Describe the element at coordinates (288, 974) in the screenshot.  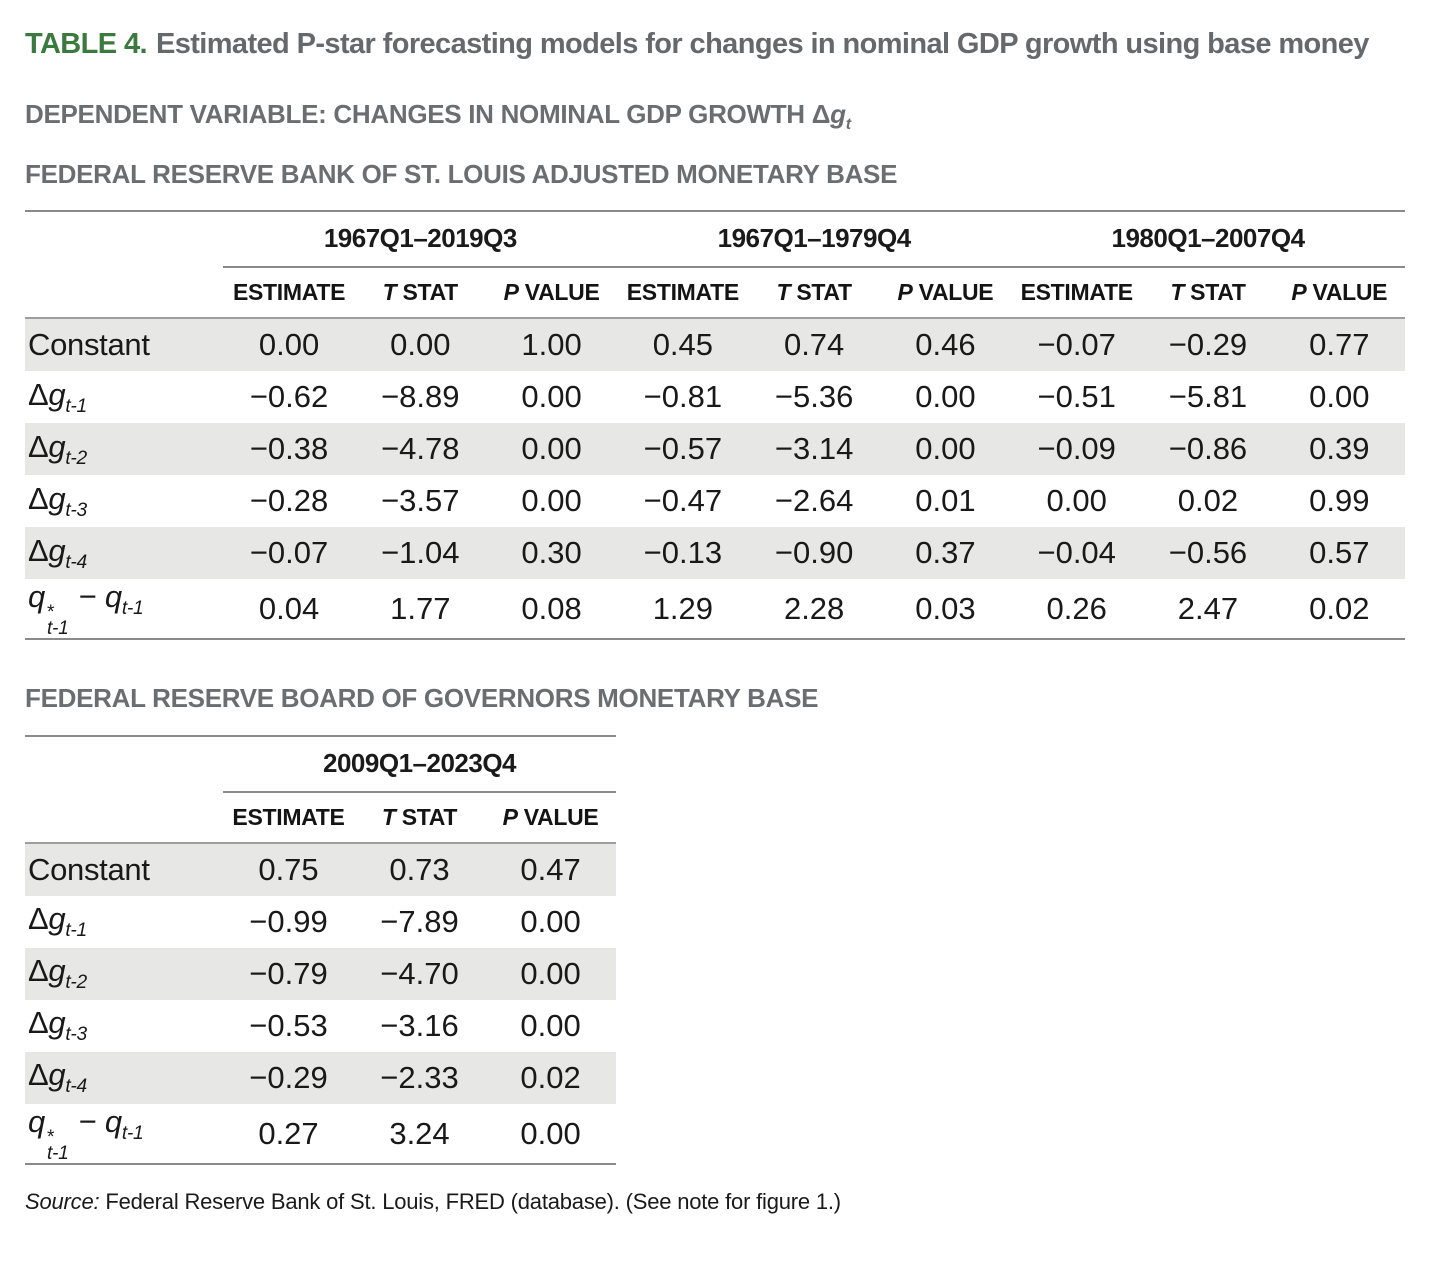
I see `cell-value: −0.79` at that location.